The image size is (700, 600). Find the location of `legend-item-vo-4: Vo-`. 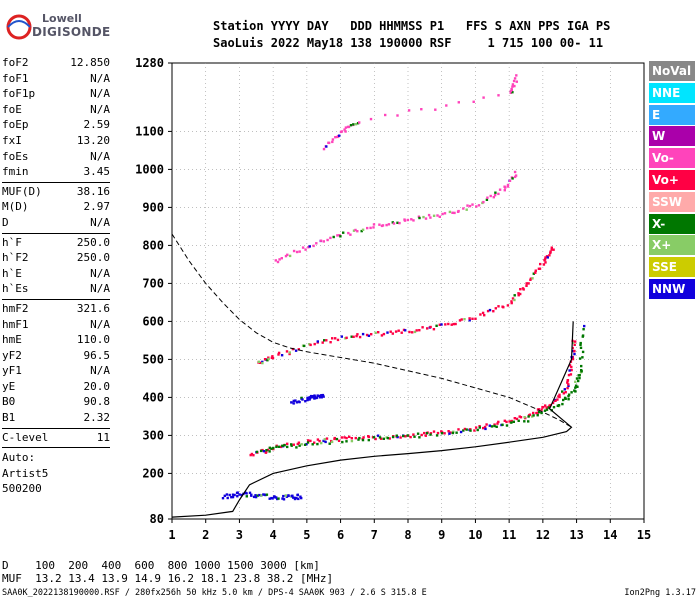

legend-item-vo-4: Vo- is located at coordinates (672, 158).